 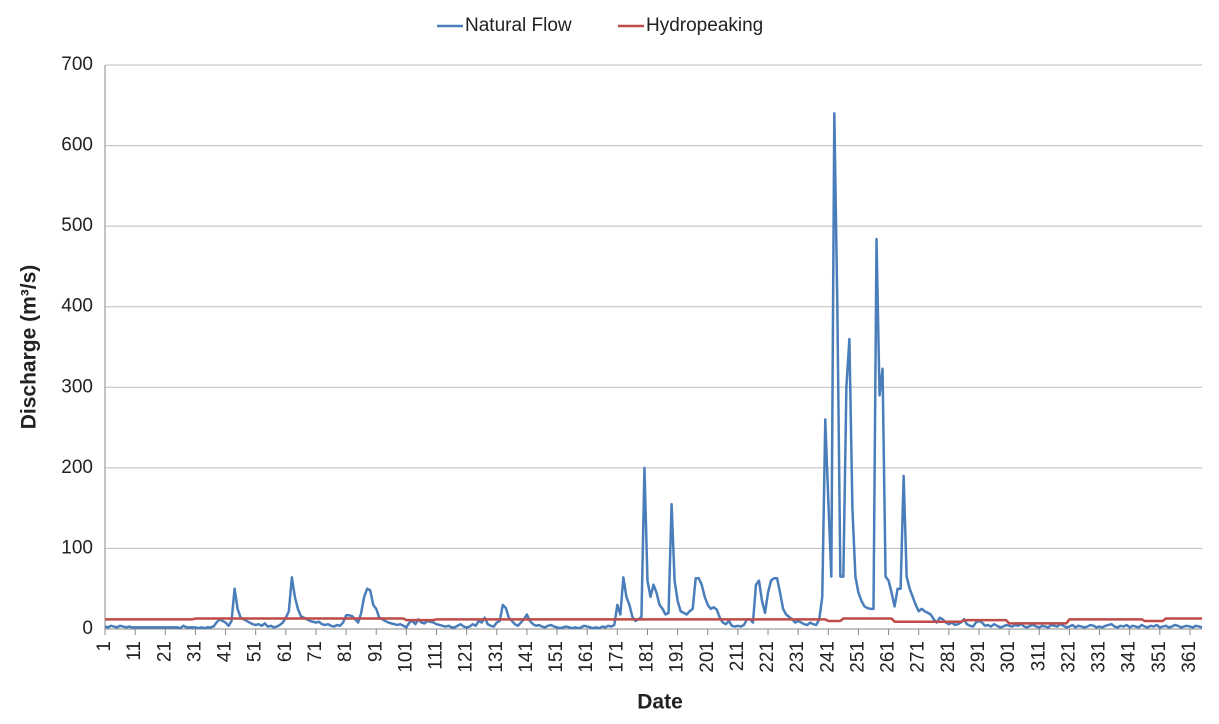 What do you see at coordinates (255, 651) in the screenshot?
I see `x-tick-label: 51` at bounding box center [255, 651].